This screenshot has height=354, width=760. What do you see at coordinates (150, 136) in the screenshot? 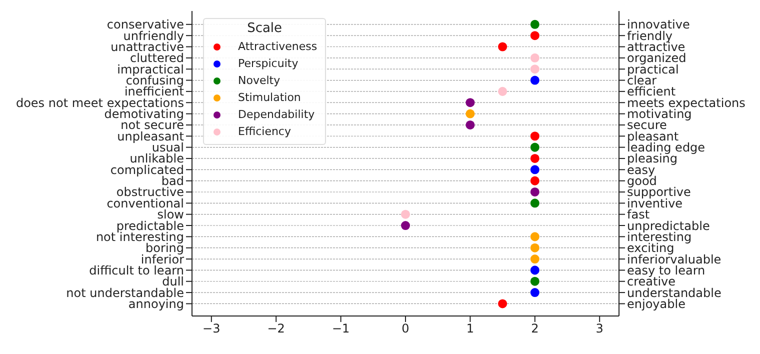
I see `y-tick-label: unpleasant` at bounding box center [150, 136].